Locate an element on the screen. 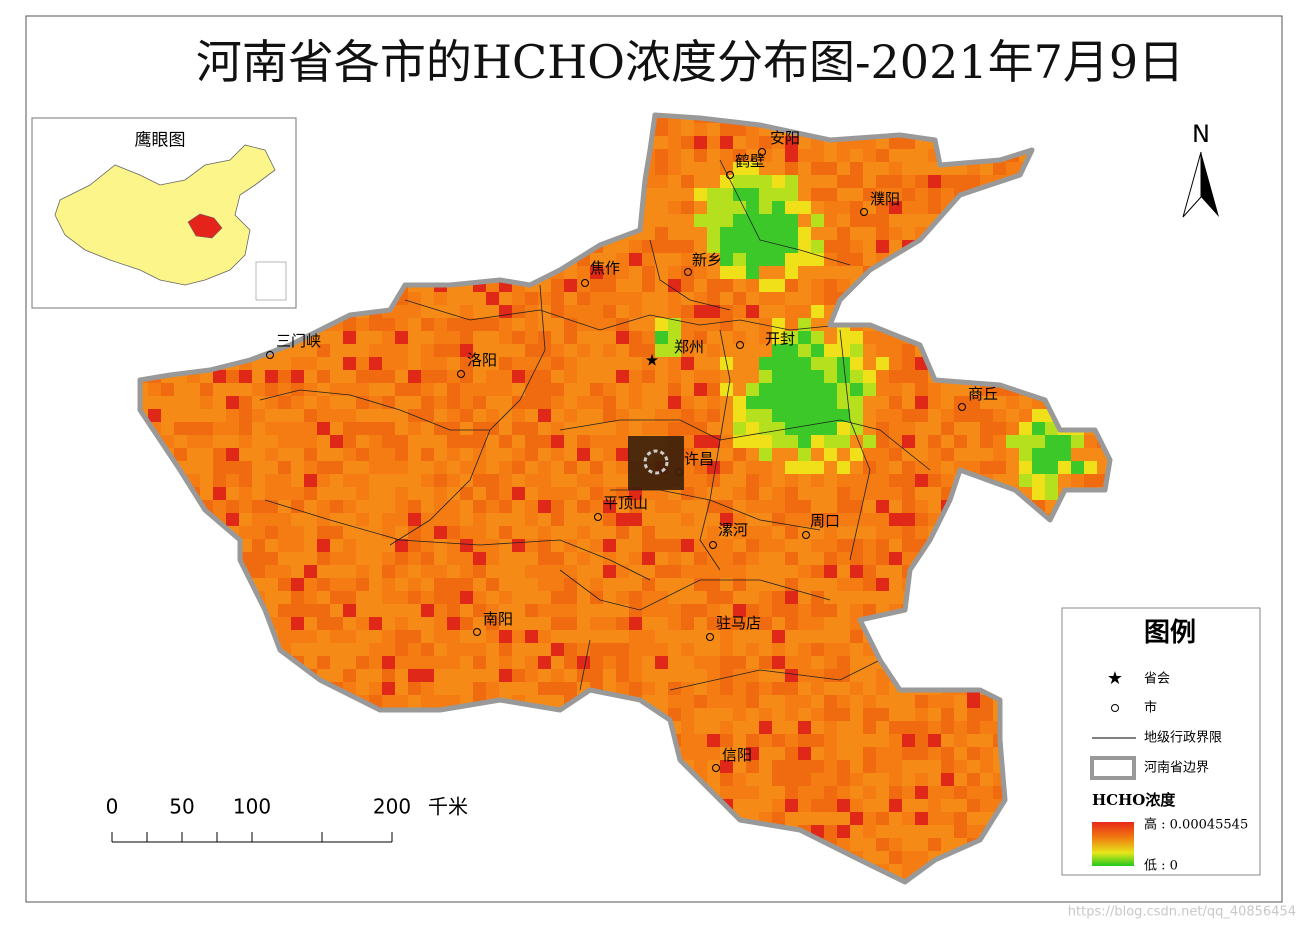  inset-title: 鹰眼图 is located at coordinates (160, 141).